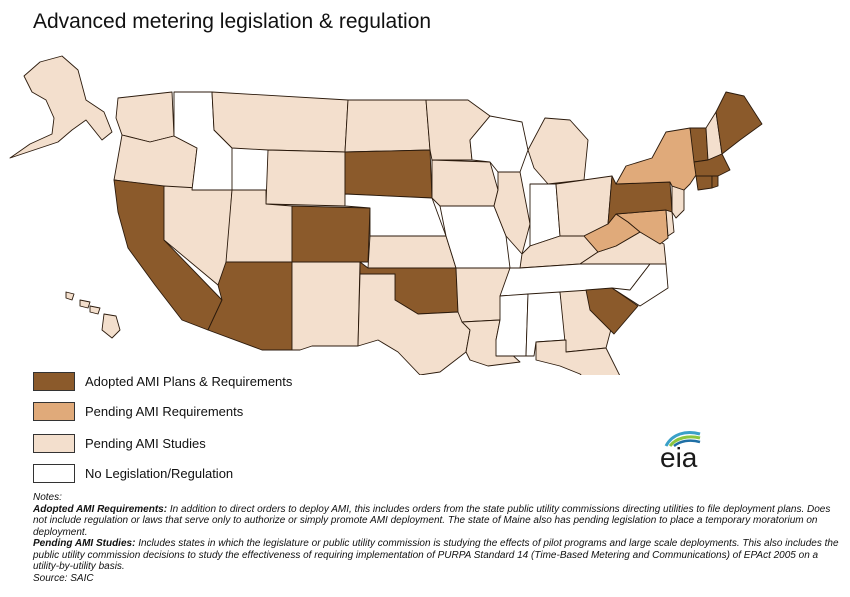  I want to click on legend-item-pending-requirements: Pending AMI Requirements, so click(138, 411).